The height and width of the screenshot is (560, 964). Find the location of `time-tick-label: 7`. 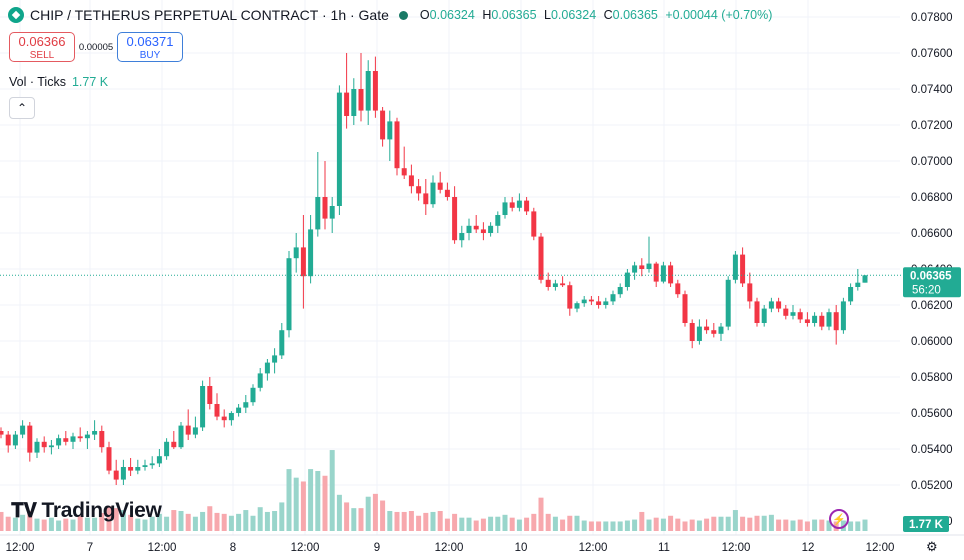

time-tick-label: 7 is located at coordinates (90, 548).